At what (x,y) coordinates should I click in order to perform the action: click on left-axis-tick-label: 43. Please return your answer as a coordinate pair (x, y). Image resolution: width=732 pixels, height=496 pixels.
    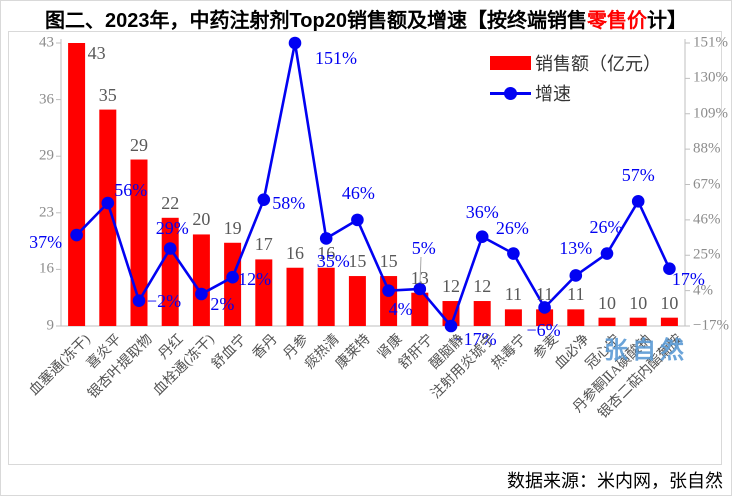
    Looking at the image, I should click on (46, 42).